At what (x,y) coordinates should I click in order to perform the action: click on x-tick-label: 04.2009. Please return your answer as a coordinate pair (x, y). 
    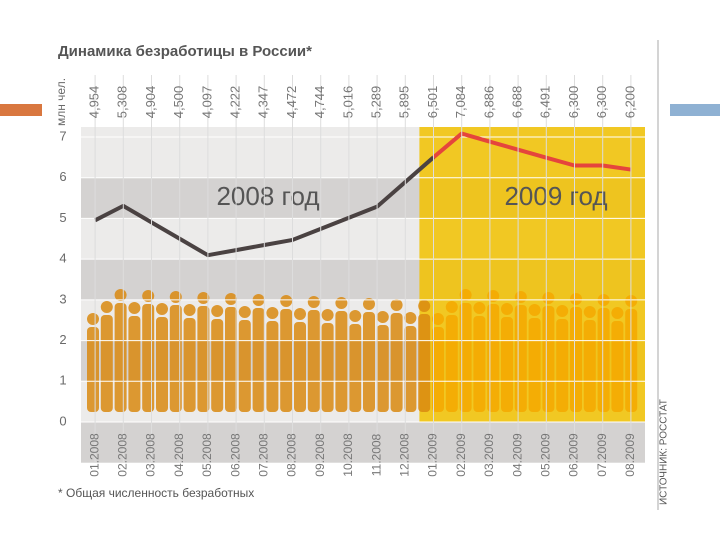
    Looking at the image, I should click on (517, 455).